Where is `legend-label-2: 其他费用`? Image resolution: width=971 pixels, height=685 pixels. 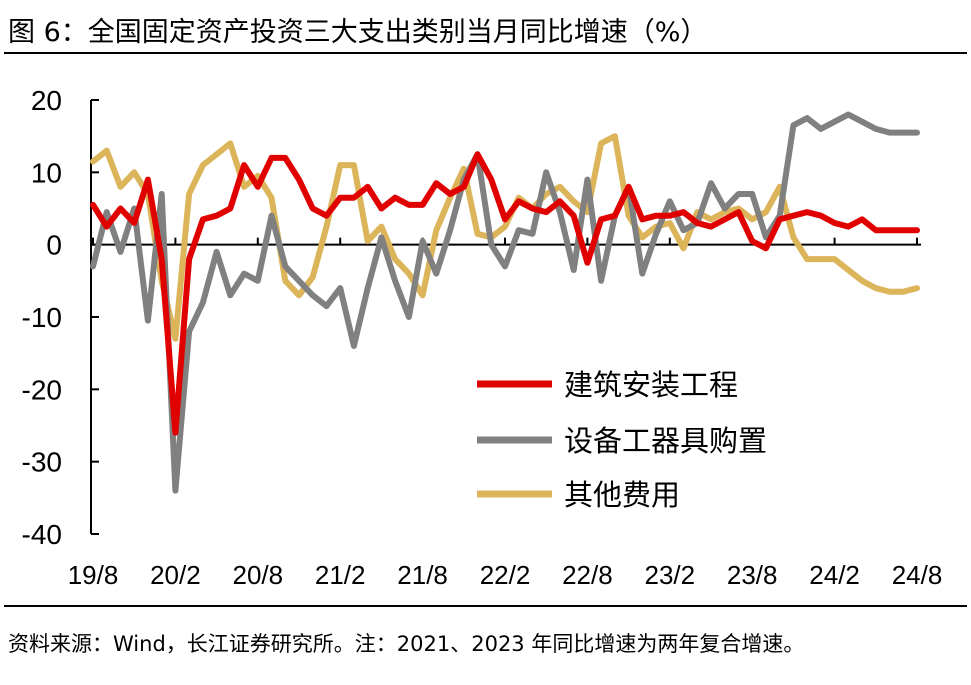
legend-label-2: 其他费用 is located at coordinates (622, 495).